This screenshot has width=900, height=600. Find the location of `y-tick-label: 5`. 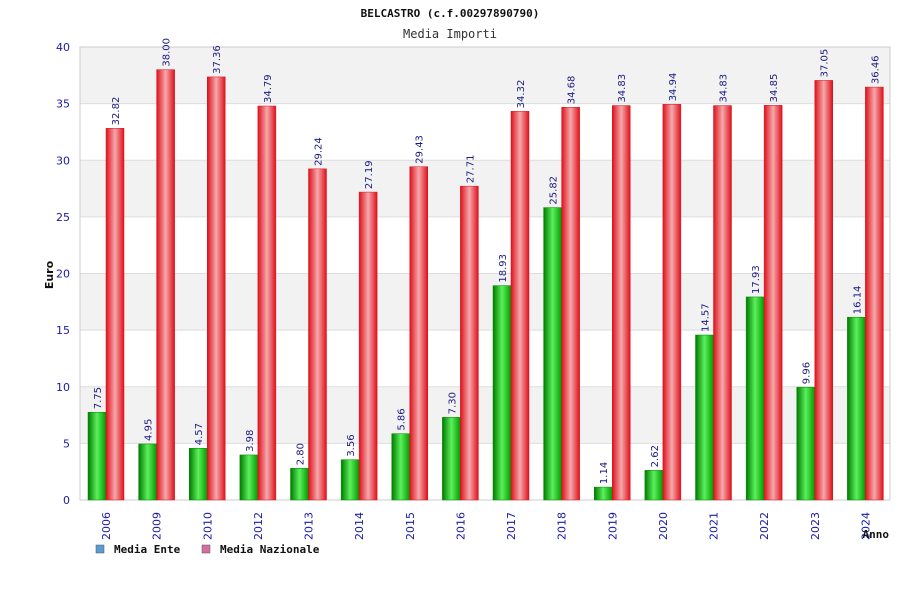

y-tick-label: 5 is located at coordinates (66, 443).